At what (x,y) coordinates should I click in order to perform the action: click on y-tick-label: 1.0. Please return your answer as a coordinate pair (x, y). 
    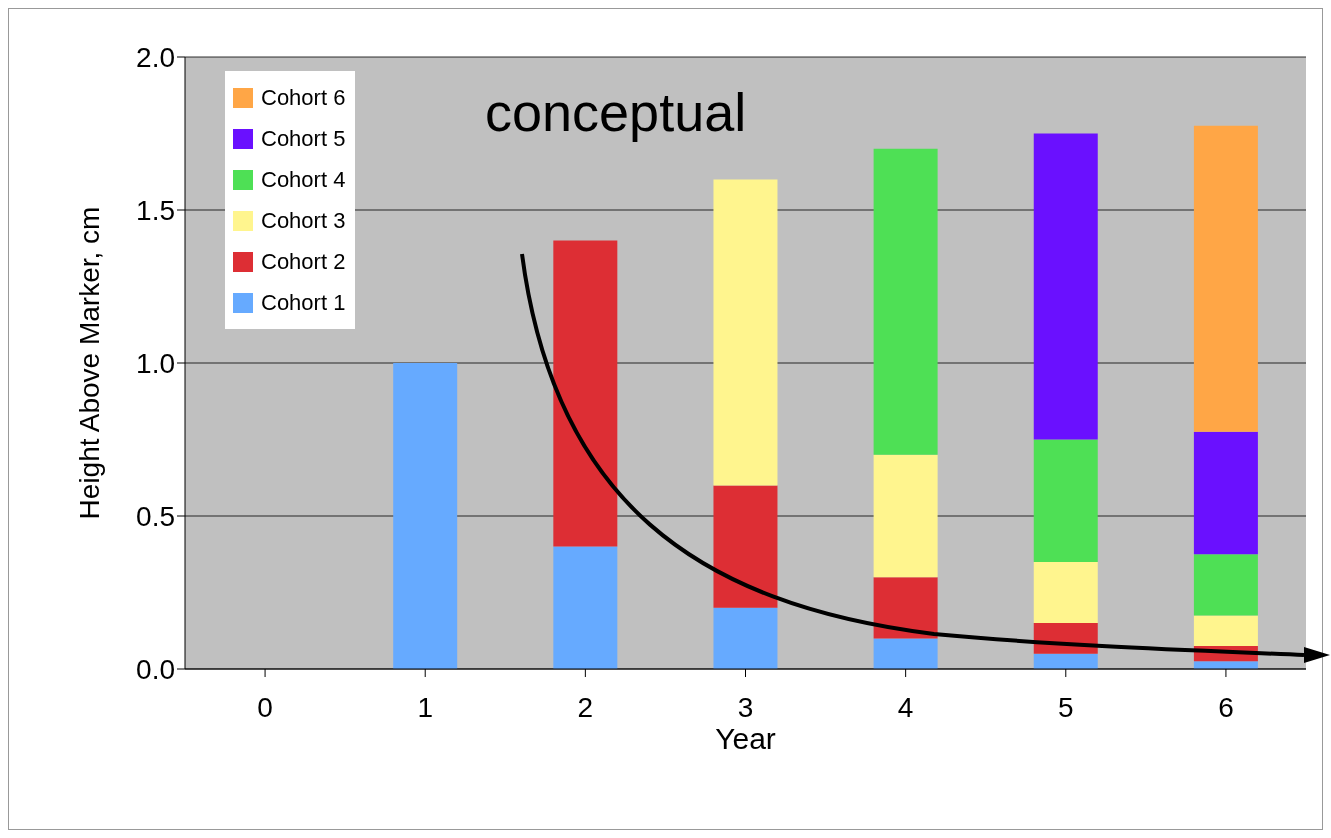
    Looking at the image, I should click on (155, 363).